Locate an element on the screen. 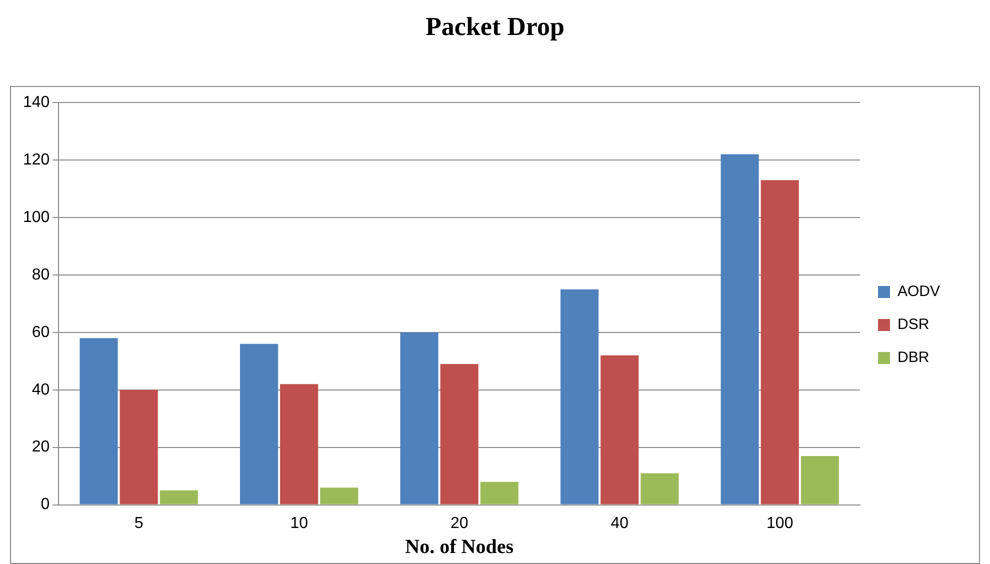 The height and width of the screenshot is (564, 990). y-tick-label: 120 is located at coordinates (36, 159).